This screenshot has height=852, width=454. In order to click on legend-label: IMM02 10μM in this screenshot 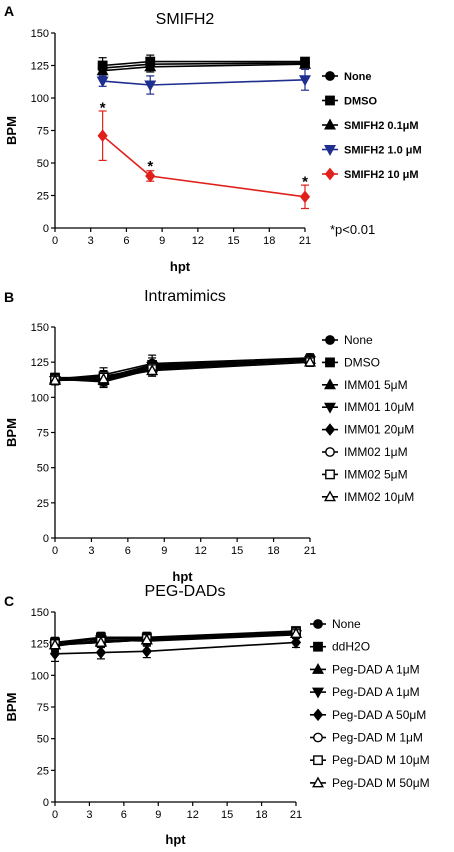, I will do `click(379, 497)`.